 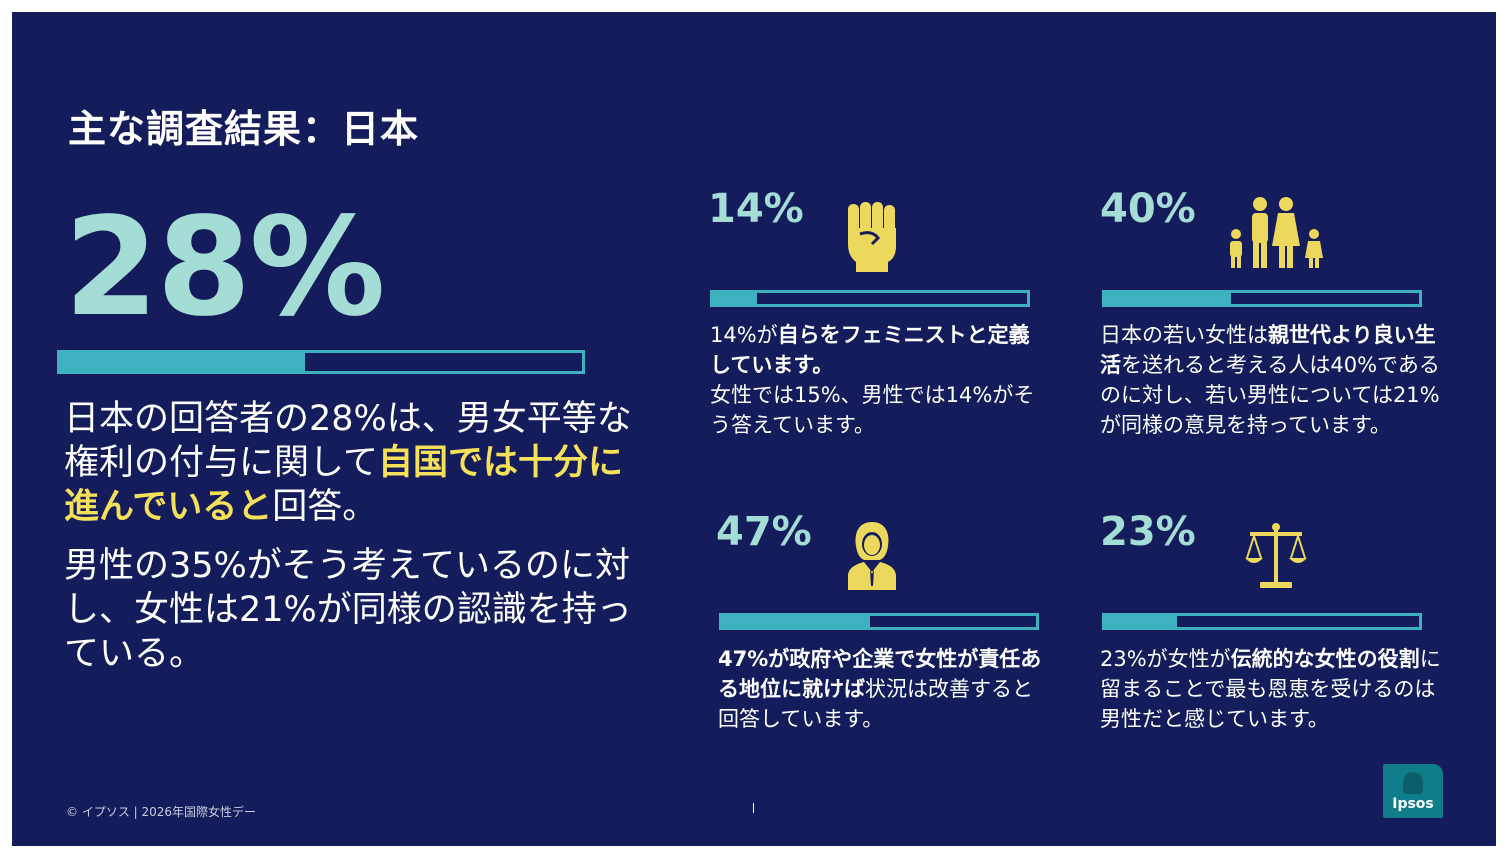 I want to click on hero-description-2: 男性の35%がそう考えているのに対し、女性は21%が同様の認識を持っている。, so click(x=348, y=610).